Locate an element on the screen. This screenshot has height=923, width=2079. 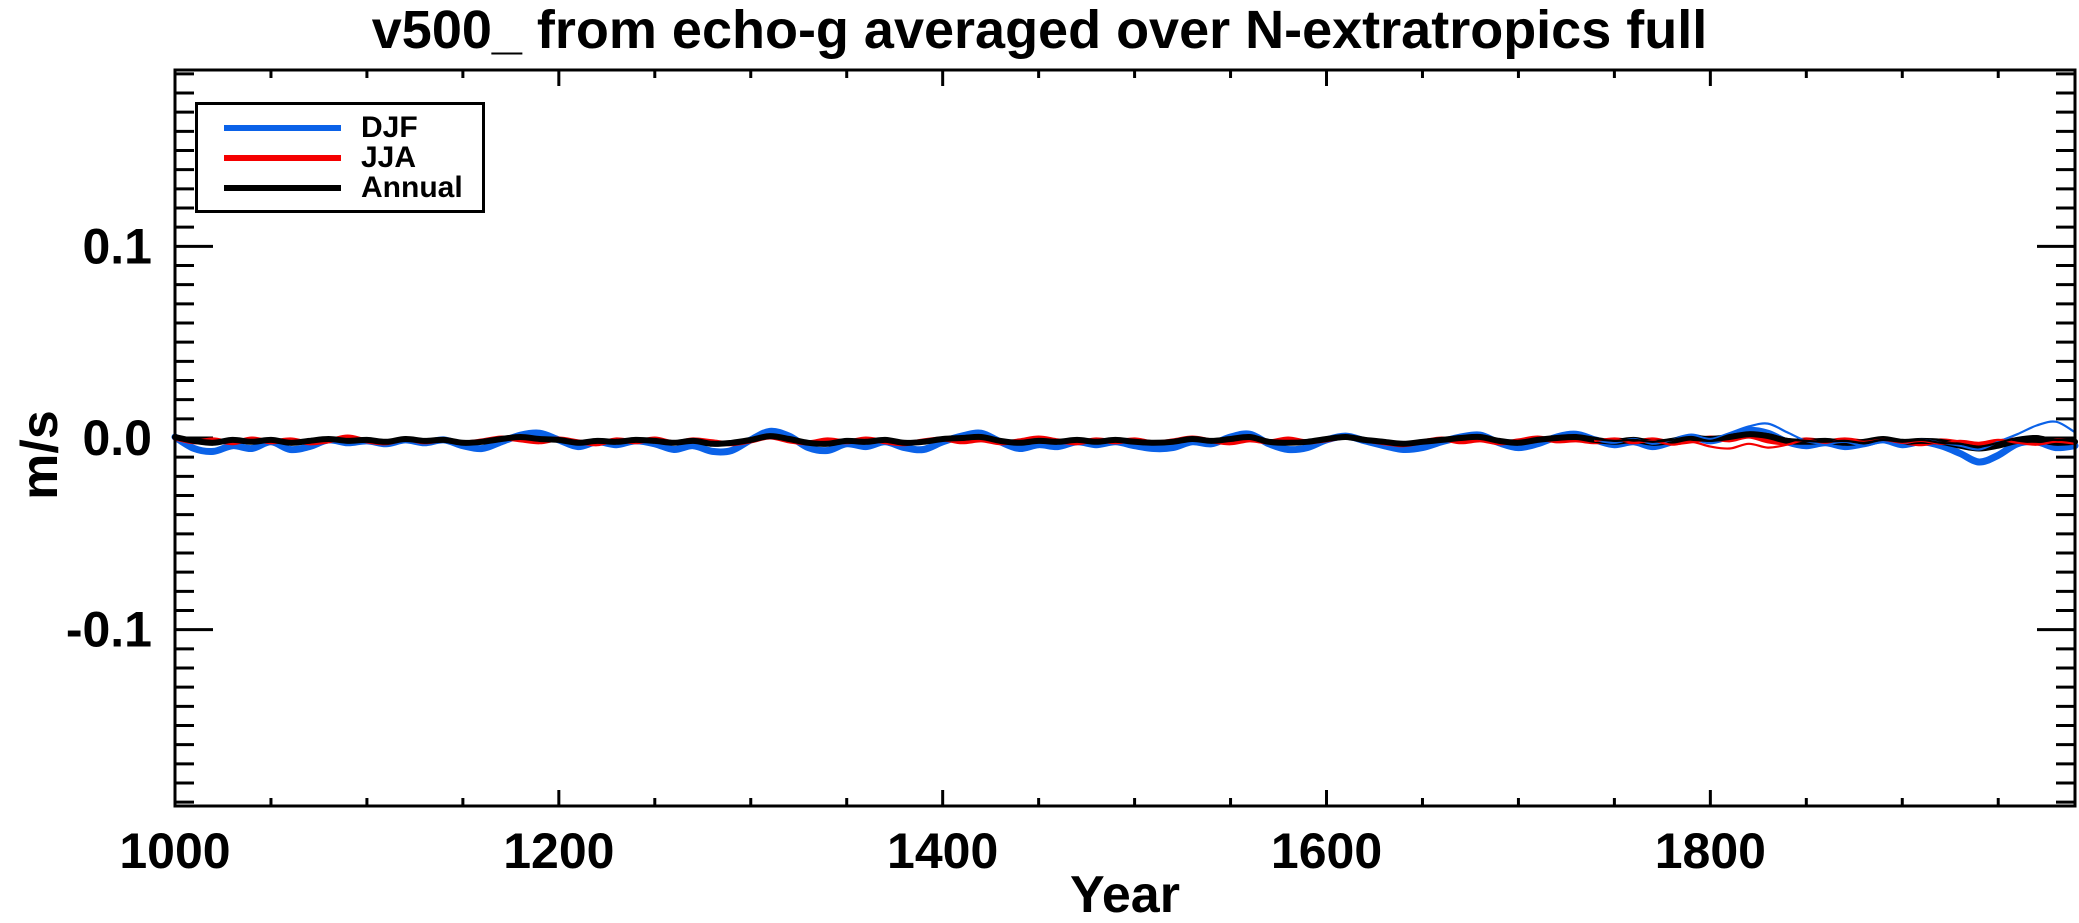
series-line-annual is located at coordinates (1125, 441).